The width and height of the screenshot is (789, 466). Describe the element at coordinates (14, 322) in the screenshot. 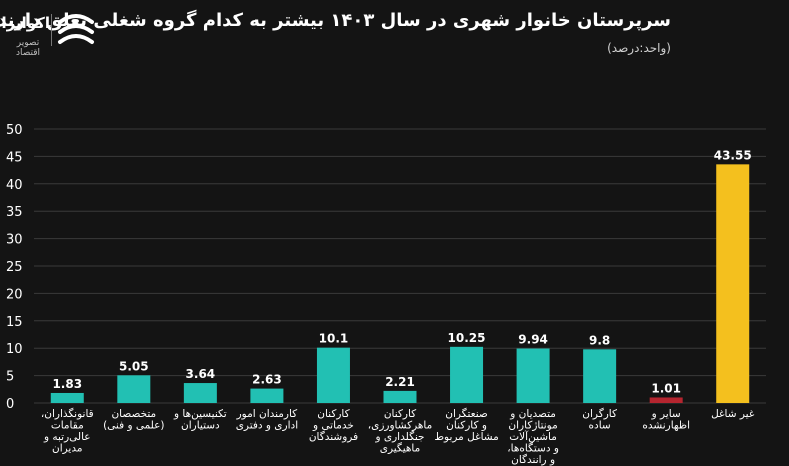

I see `y-tick-label-15: 15` at that location.